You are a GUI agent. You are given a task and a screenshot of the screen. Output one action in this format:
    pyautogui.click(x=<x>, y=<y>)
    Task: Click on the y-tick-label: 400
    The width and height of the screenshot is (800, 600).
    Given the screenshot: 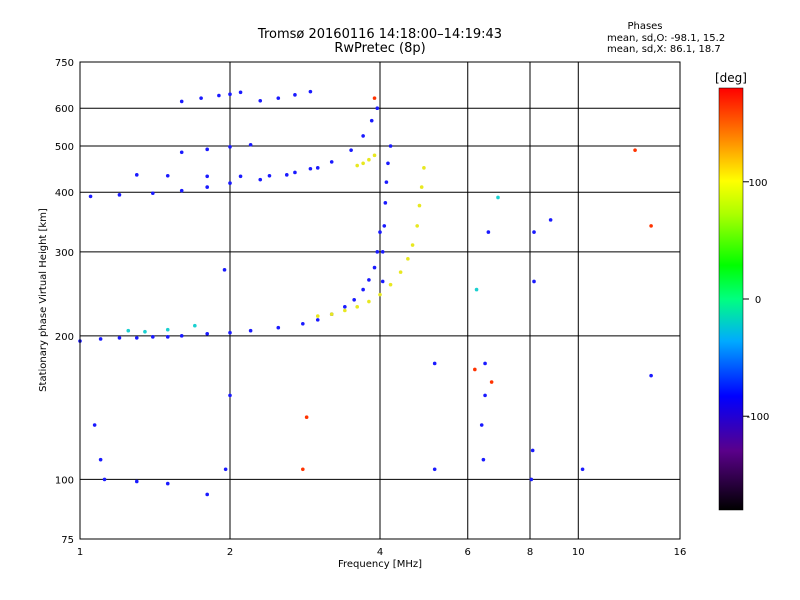 What is the action you would take?
    pyautogui.click(x=64, y=193)
    